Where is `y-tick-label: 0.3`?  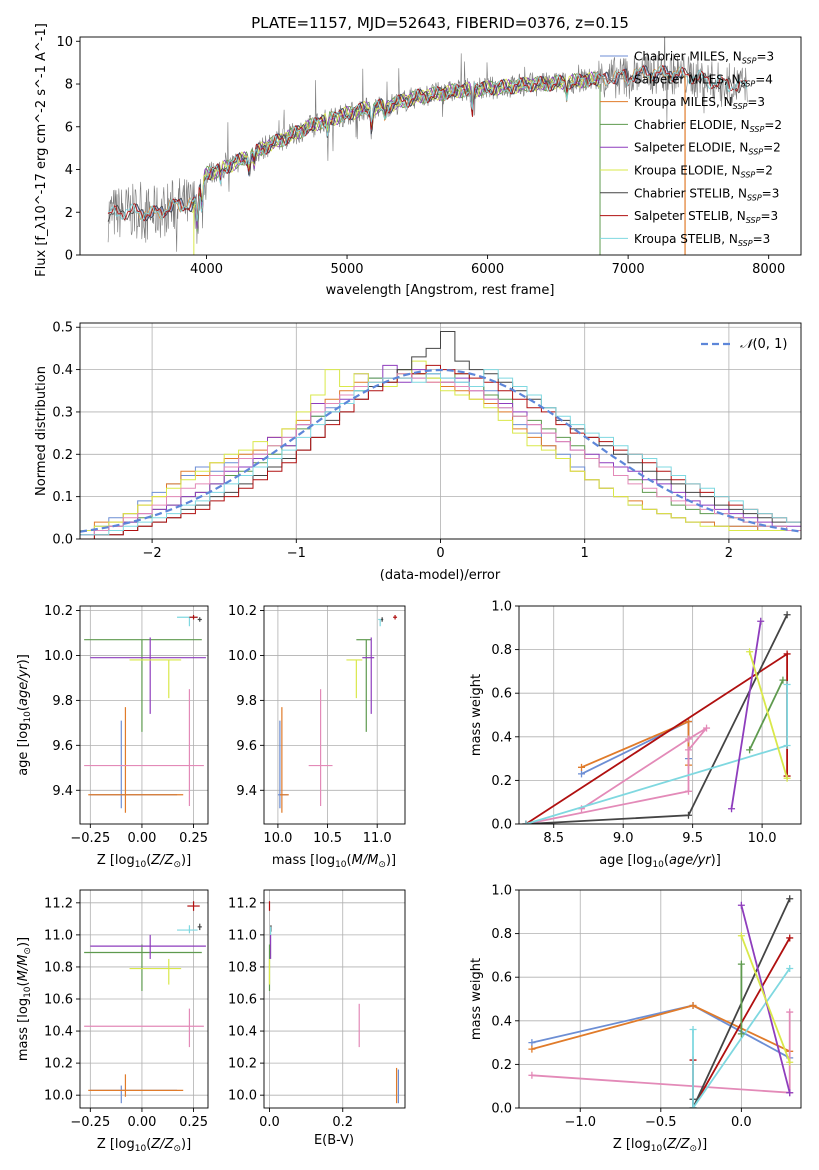
y-tick-label: 0.3 is located at coordinates (62, 412).